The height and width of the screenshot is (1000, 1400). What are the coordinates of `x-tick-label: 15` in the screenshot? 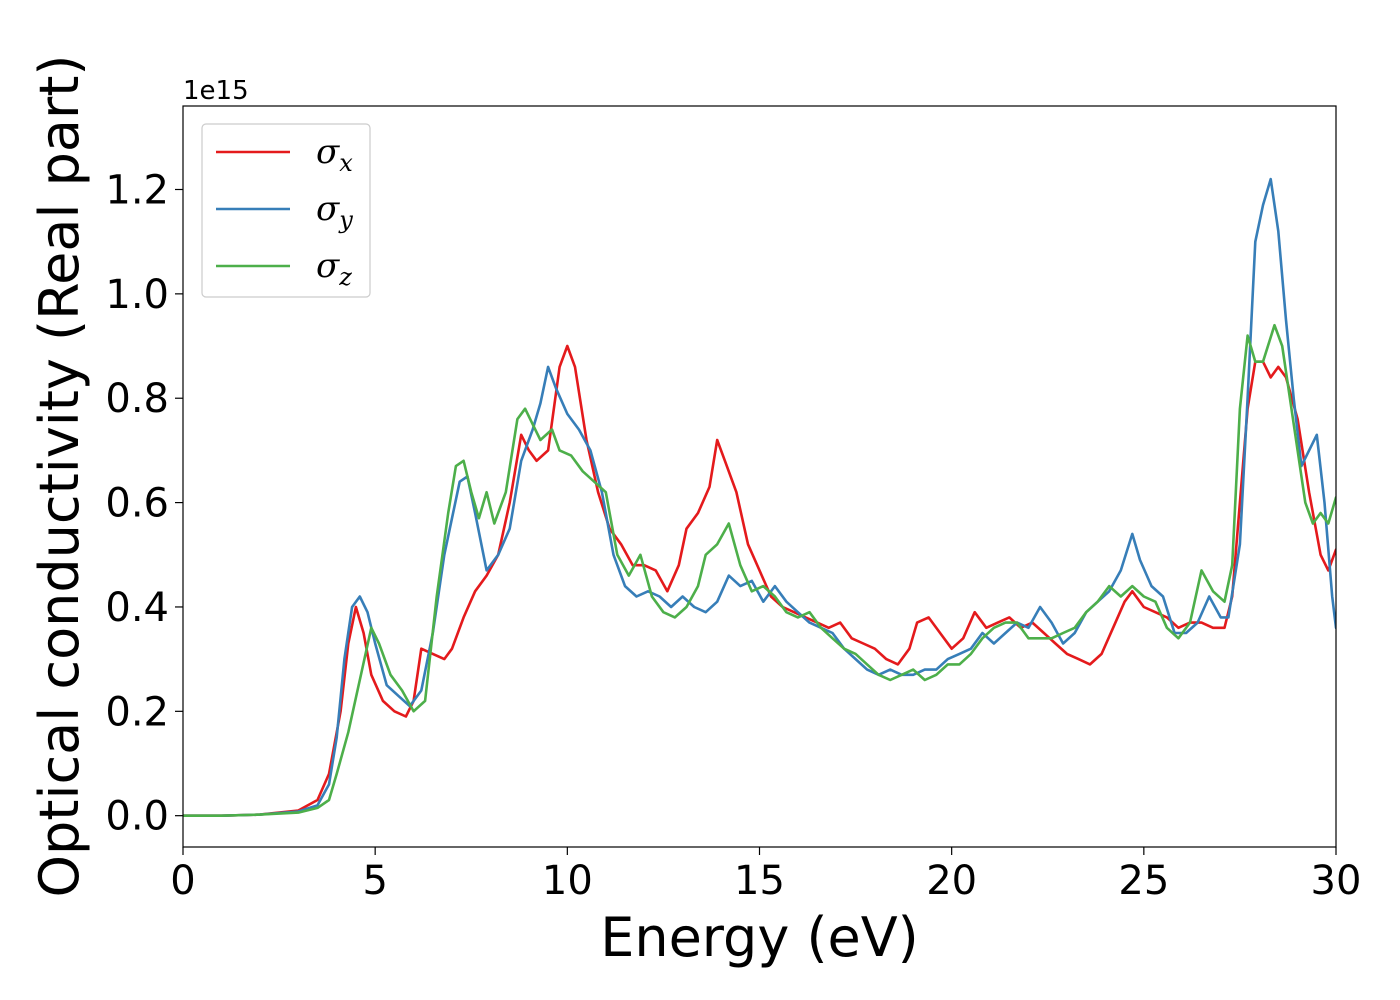 It's located at (759, 881).